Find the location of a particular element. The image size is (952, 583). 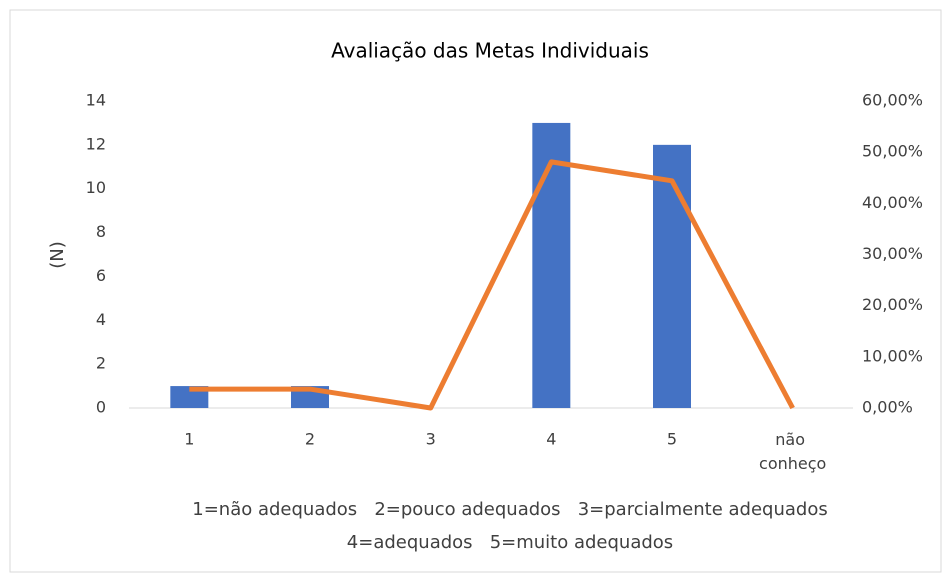

y-tick-label: 2 is located at coordinates (101, 363).